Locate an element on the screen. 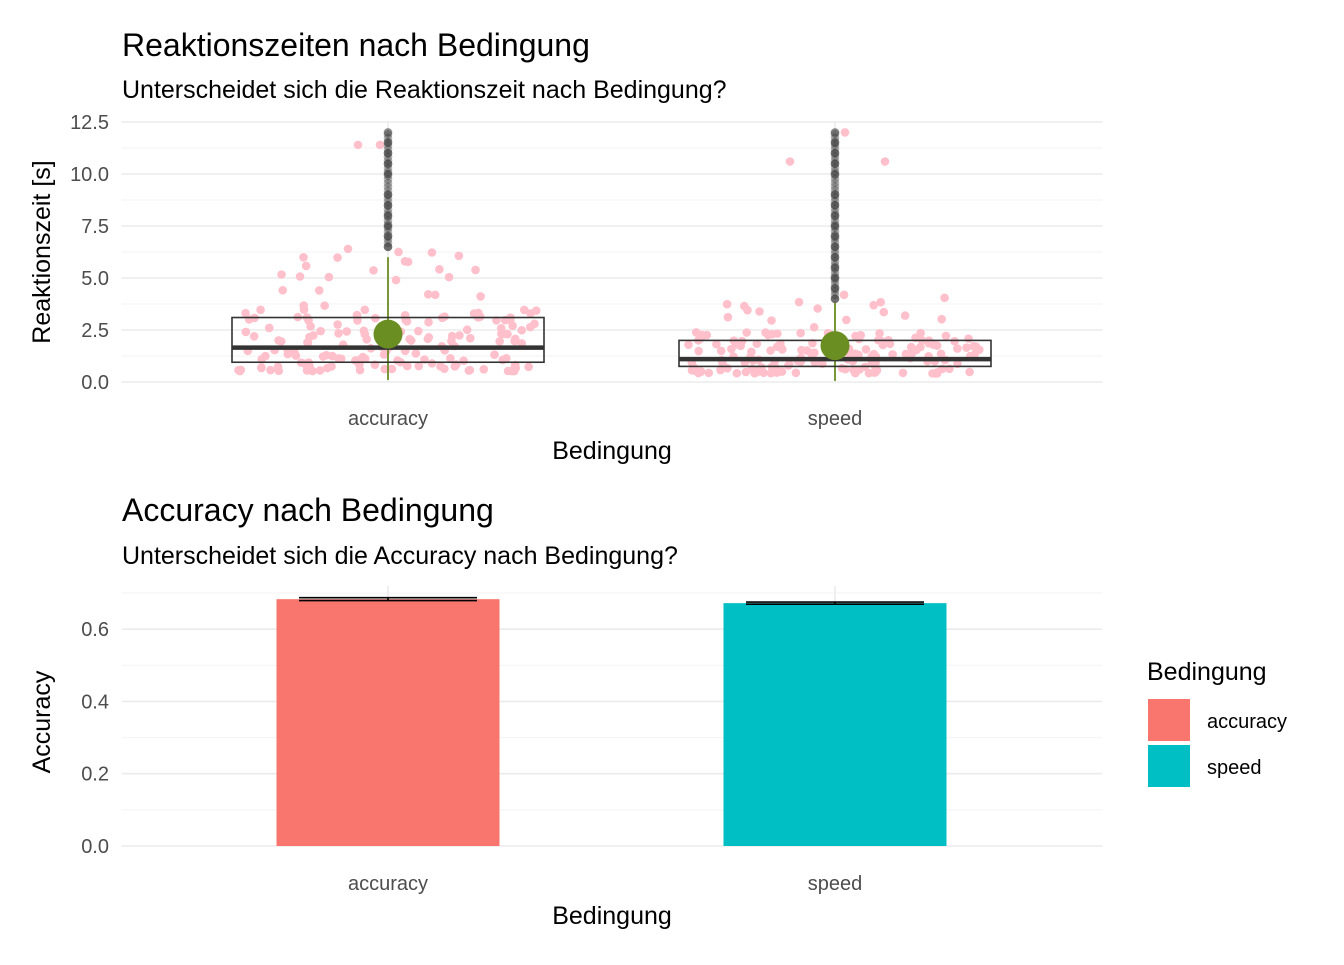  legend-swatch-accuracy is located at coordinates (1169, 720).